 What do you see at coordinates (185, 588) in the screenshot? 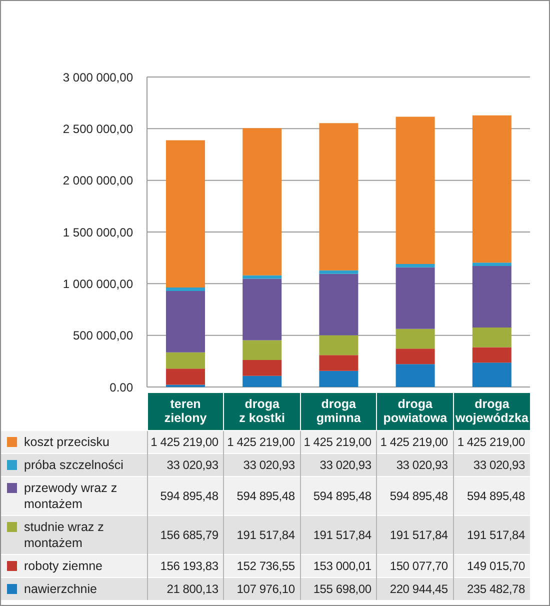
I see `data-label: 21 800,13` at bounding box center [185, 588].